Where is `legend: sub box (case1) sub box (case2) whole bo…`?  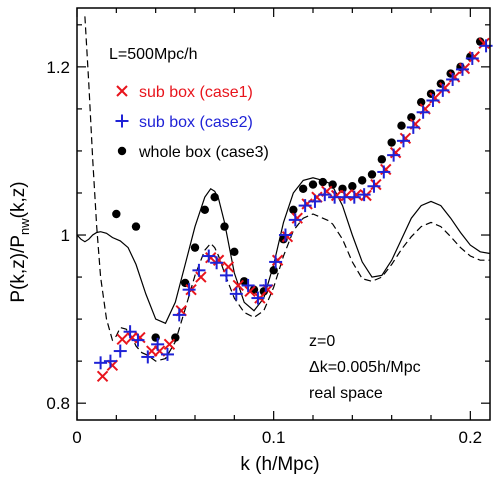 legend: sub box (case1) sub box (case2) whole bo… is located at coordinates (192, 122).